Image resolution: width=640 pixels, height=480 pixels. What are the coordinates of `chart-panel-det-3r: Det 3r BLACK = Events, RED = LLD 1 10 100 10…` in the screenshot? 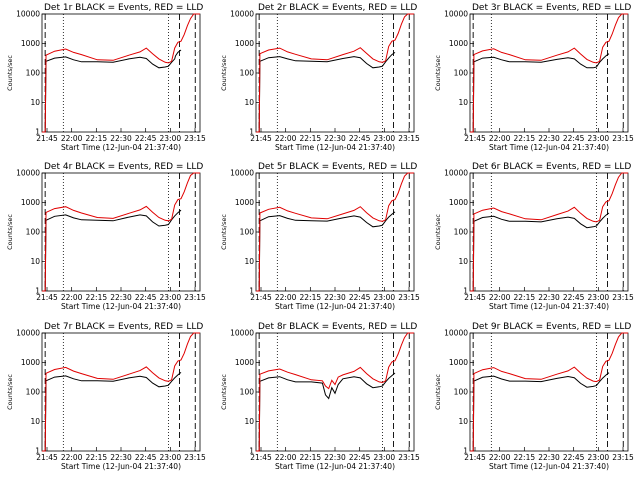 It's located at (534, 77).